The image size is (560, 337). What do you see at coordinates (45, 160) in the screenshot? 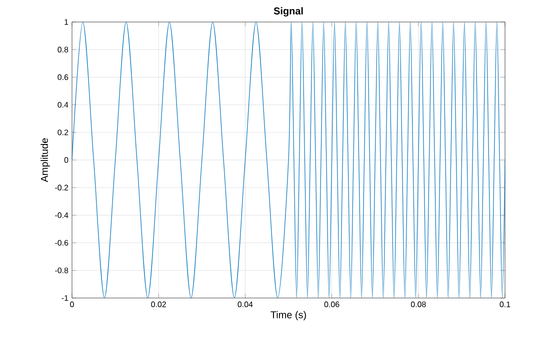
I see `y-axis-title: Amplitude` at bounding box center [45, 160].